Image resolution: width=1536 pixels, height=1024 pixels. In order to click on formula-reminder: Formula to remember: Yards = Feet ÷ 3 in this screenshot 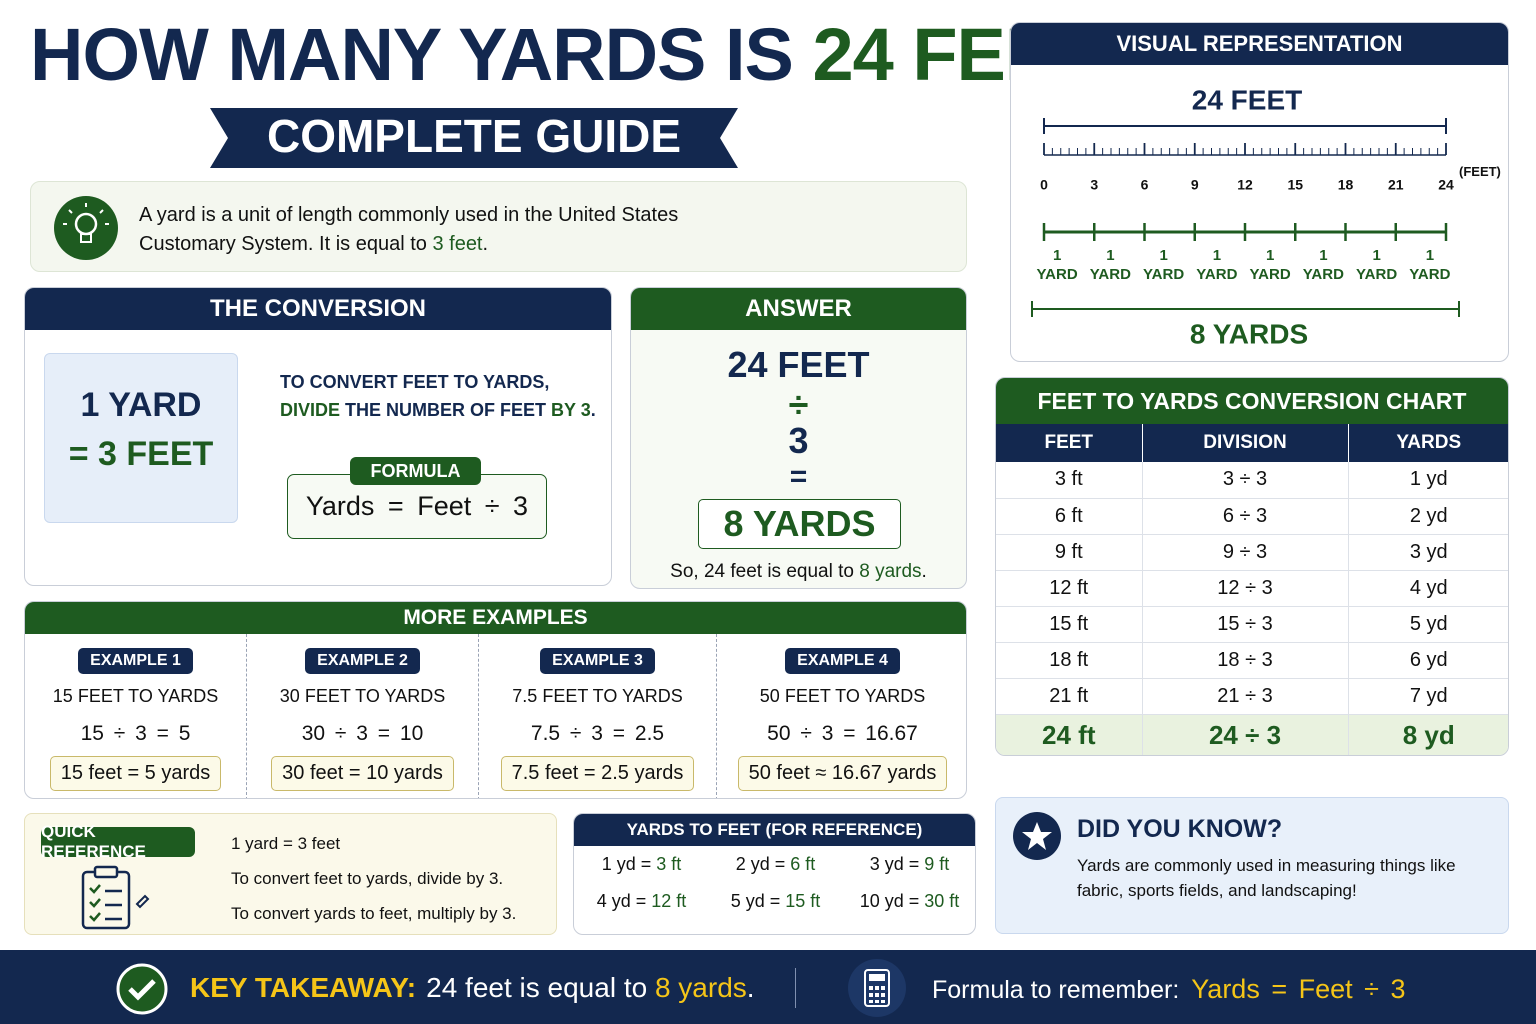, I will do `click(1168, 989)`.